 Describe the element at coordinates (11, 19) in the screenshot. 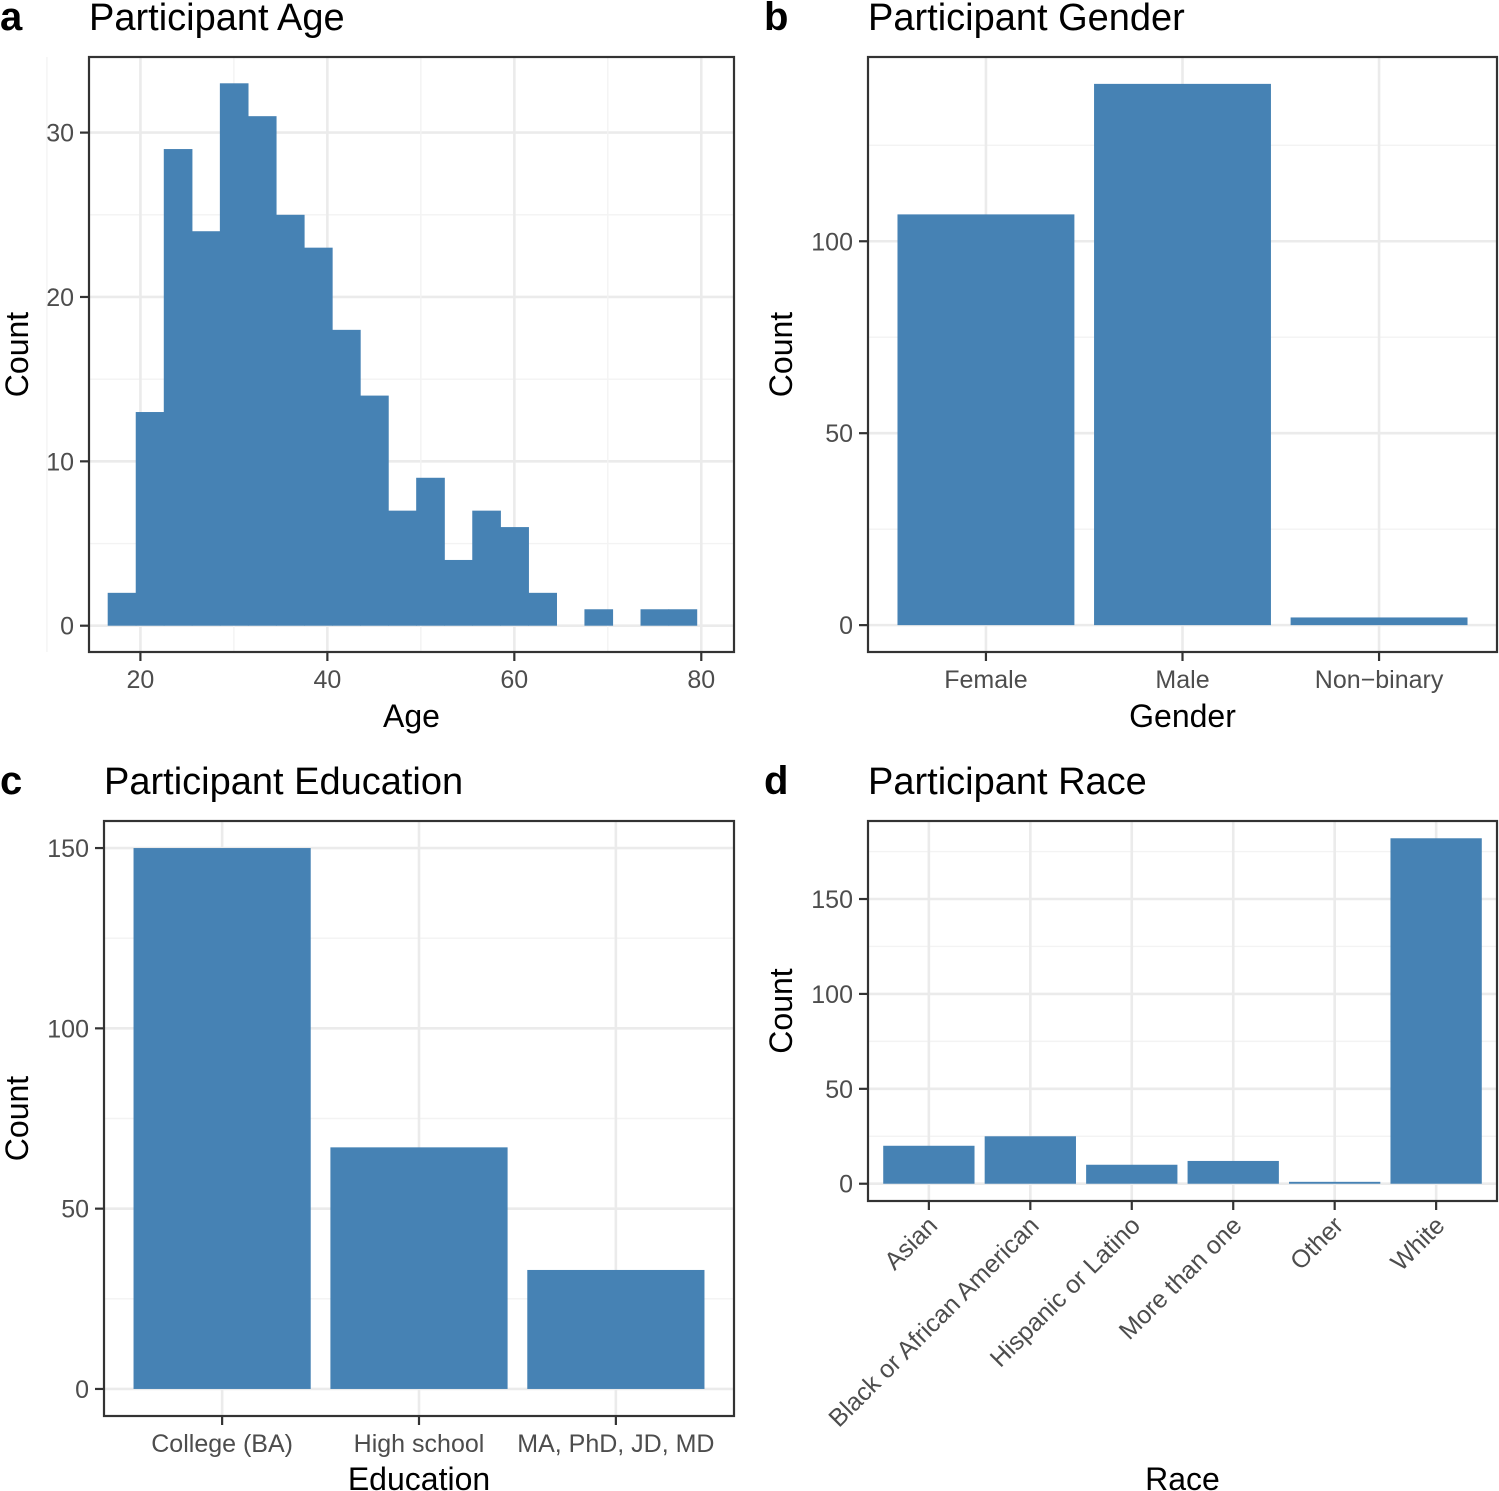

I see `panel-letter: a` at that location.